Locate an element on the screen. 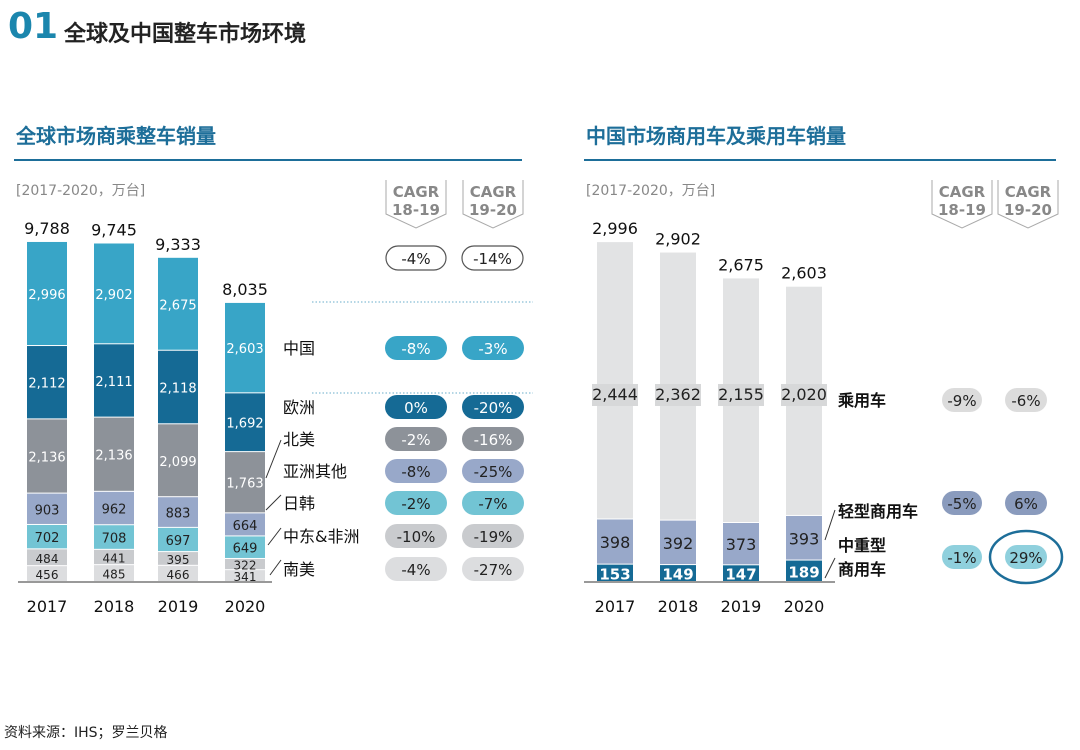 The image size is (1080, 750). segment-label: 2,603 is located at coordinates (244, 349).